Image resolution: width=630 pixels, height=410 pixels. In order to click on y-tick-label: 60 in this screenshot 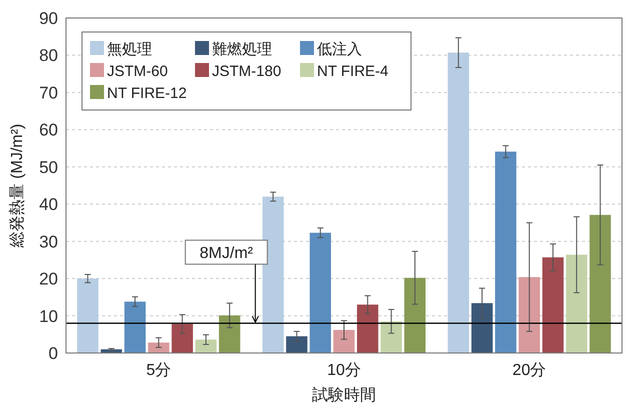, I will do `click(48, 130)`.